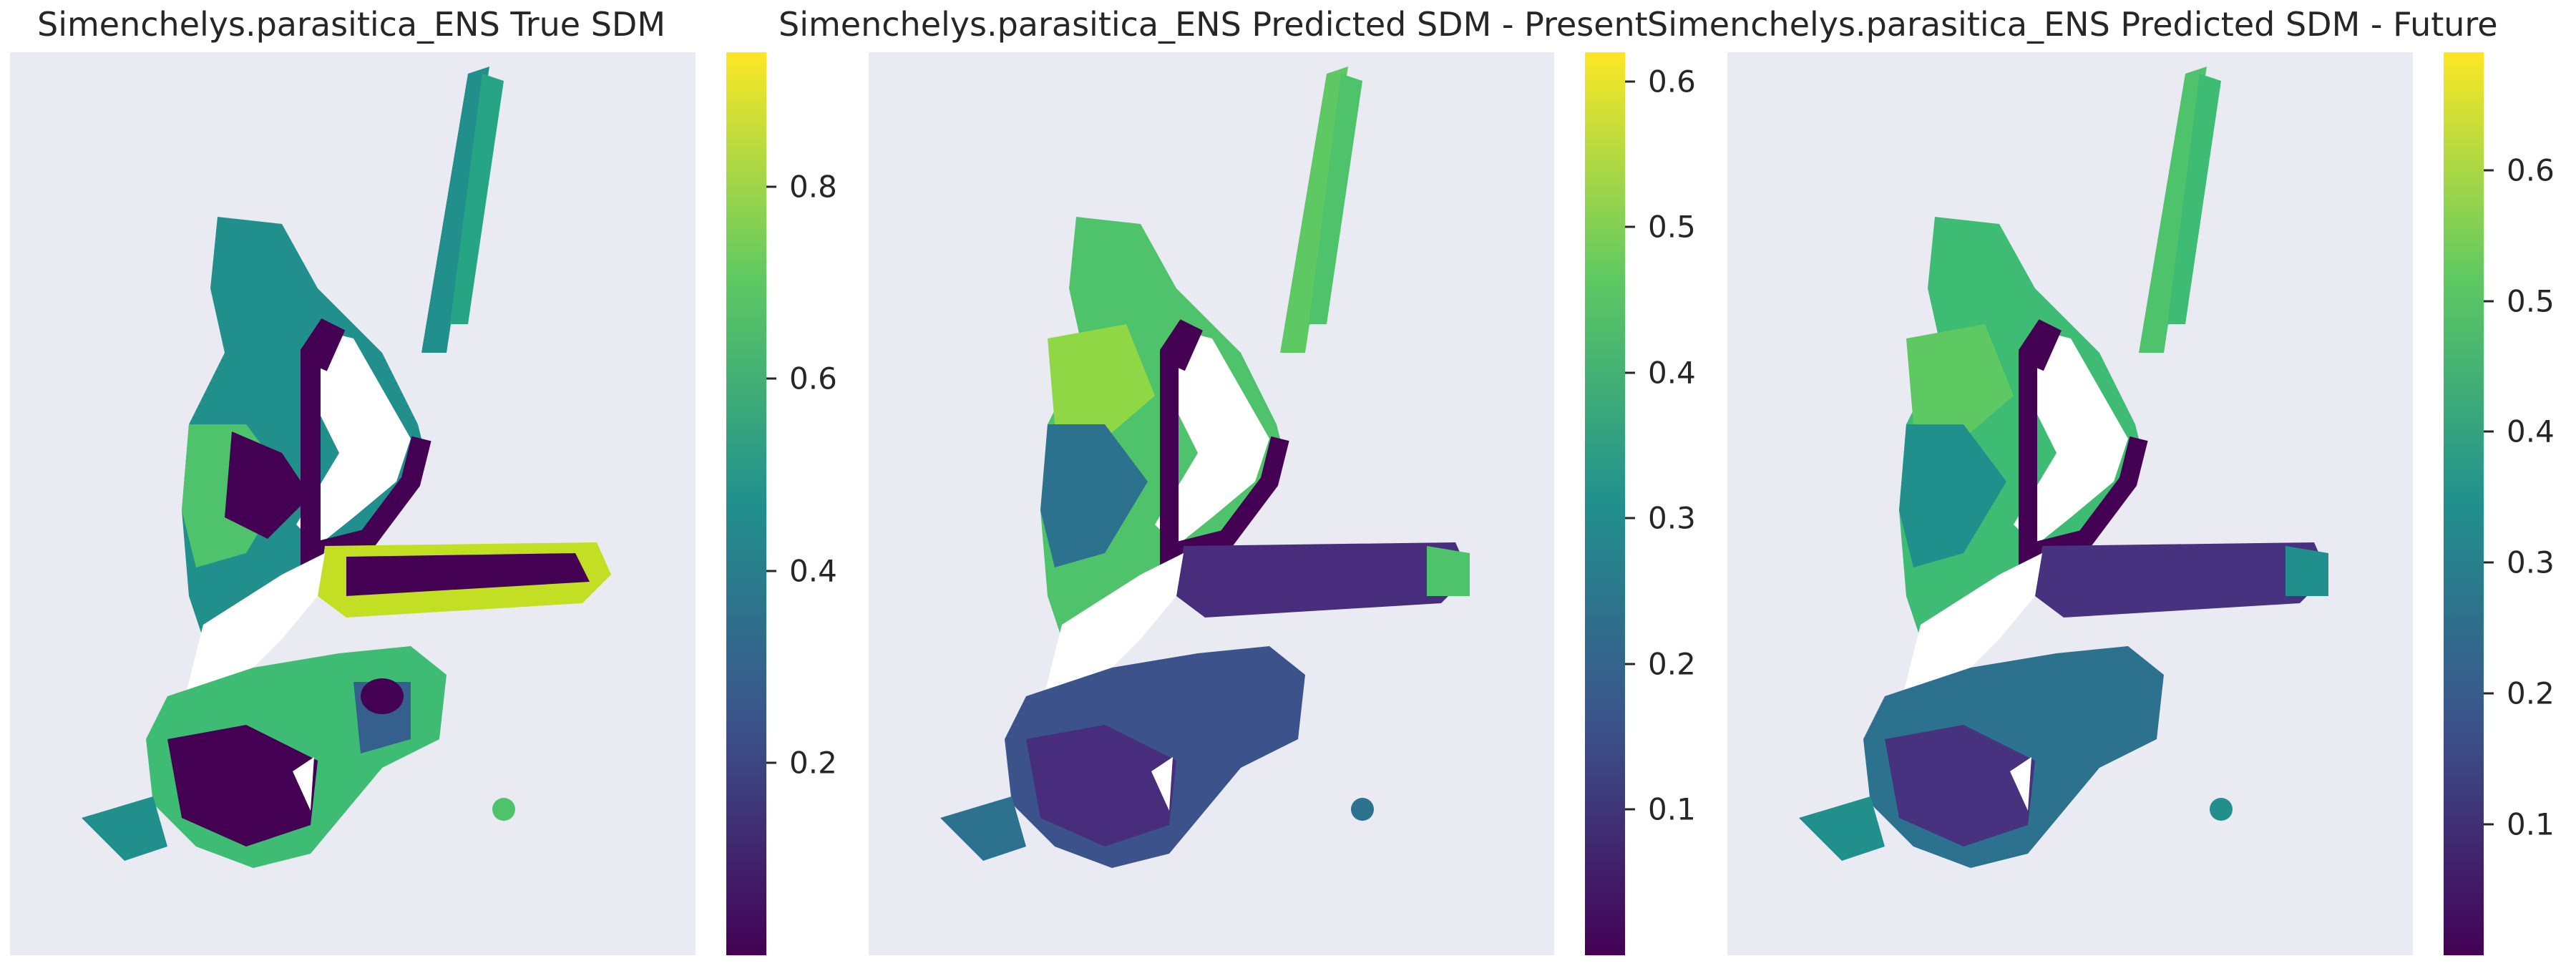  I want to click on panel-title: Simenchelys.parasitica_ENS True SDM, so click(351, 24).